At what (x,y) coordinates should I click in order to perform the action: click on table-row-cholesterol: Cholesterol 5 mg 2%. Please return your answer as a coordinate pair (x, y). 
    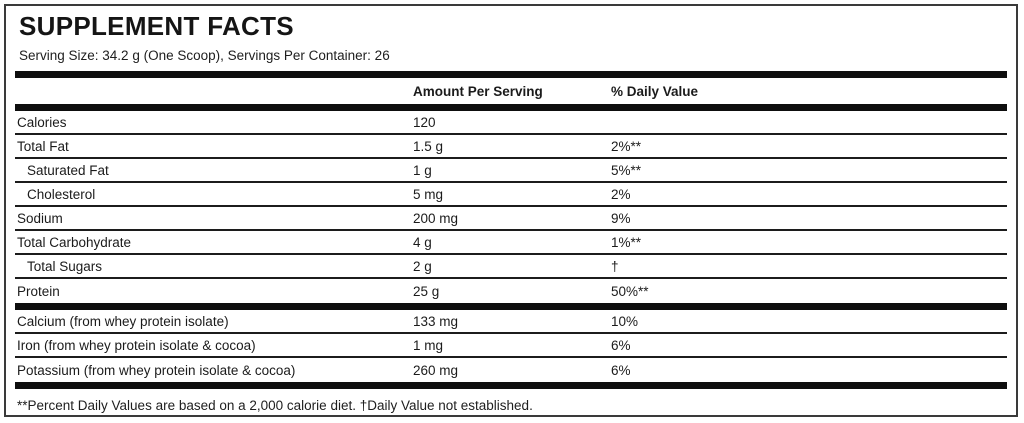
    Looking at the image, I should click on (511, 195).